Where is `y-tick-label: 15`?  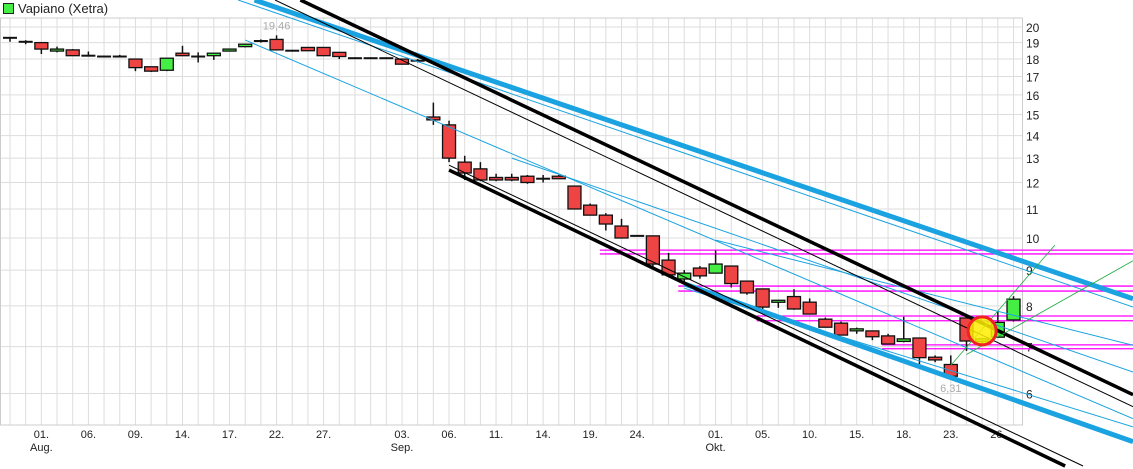 y-tick-label: 15 is located at coordinates (1033, 116).